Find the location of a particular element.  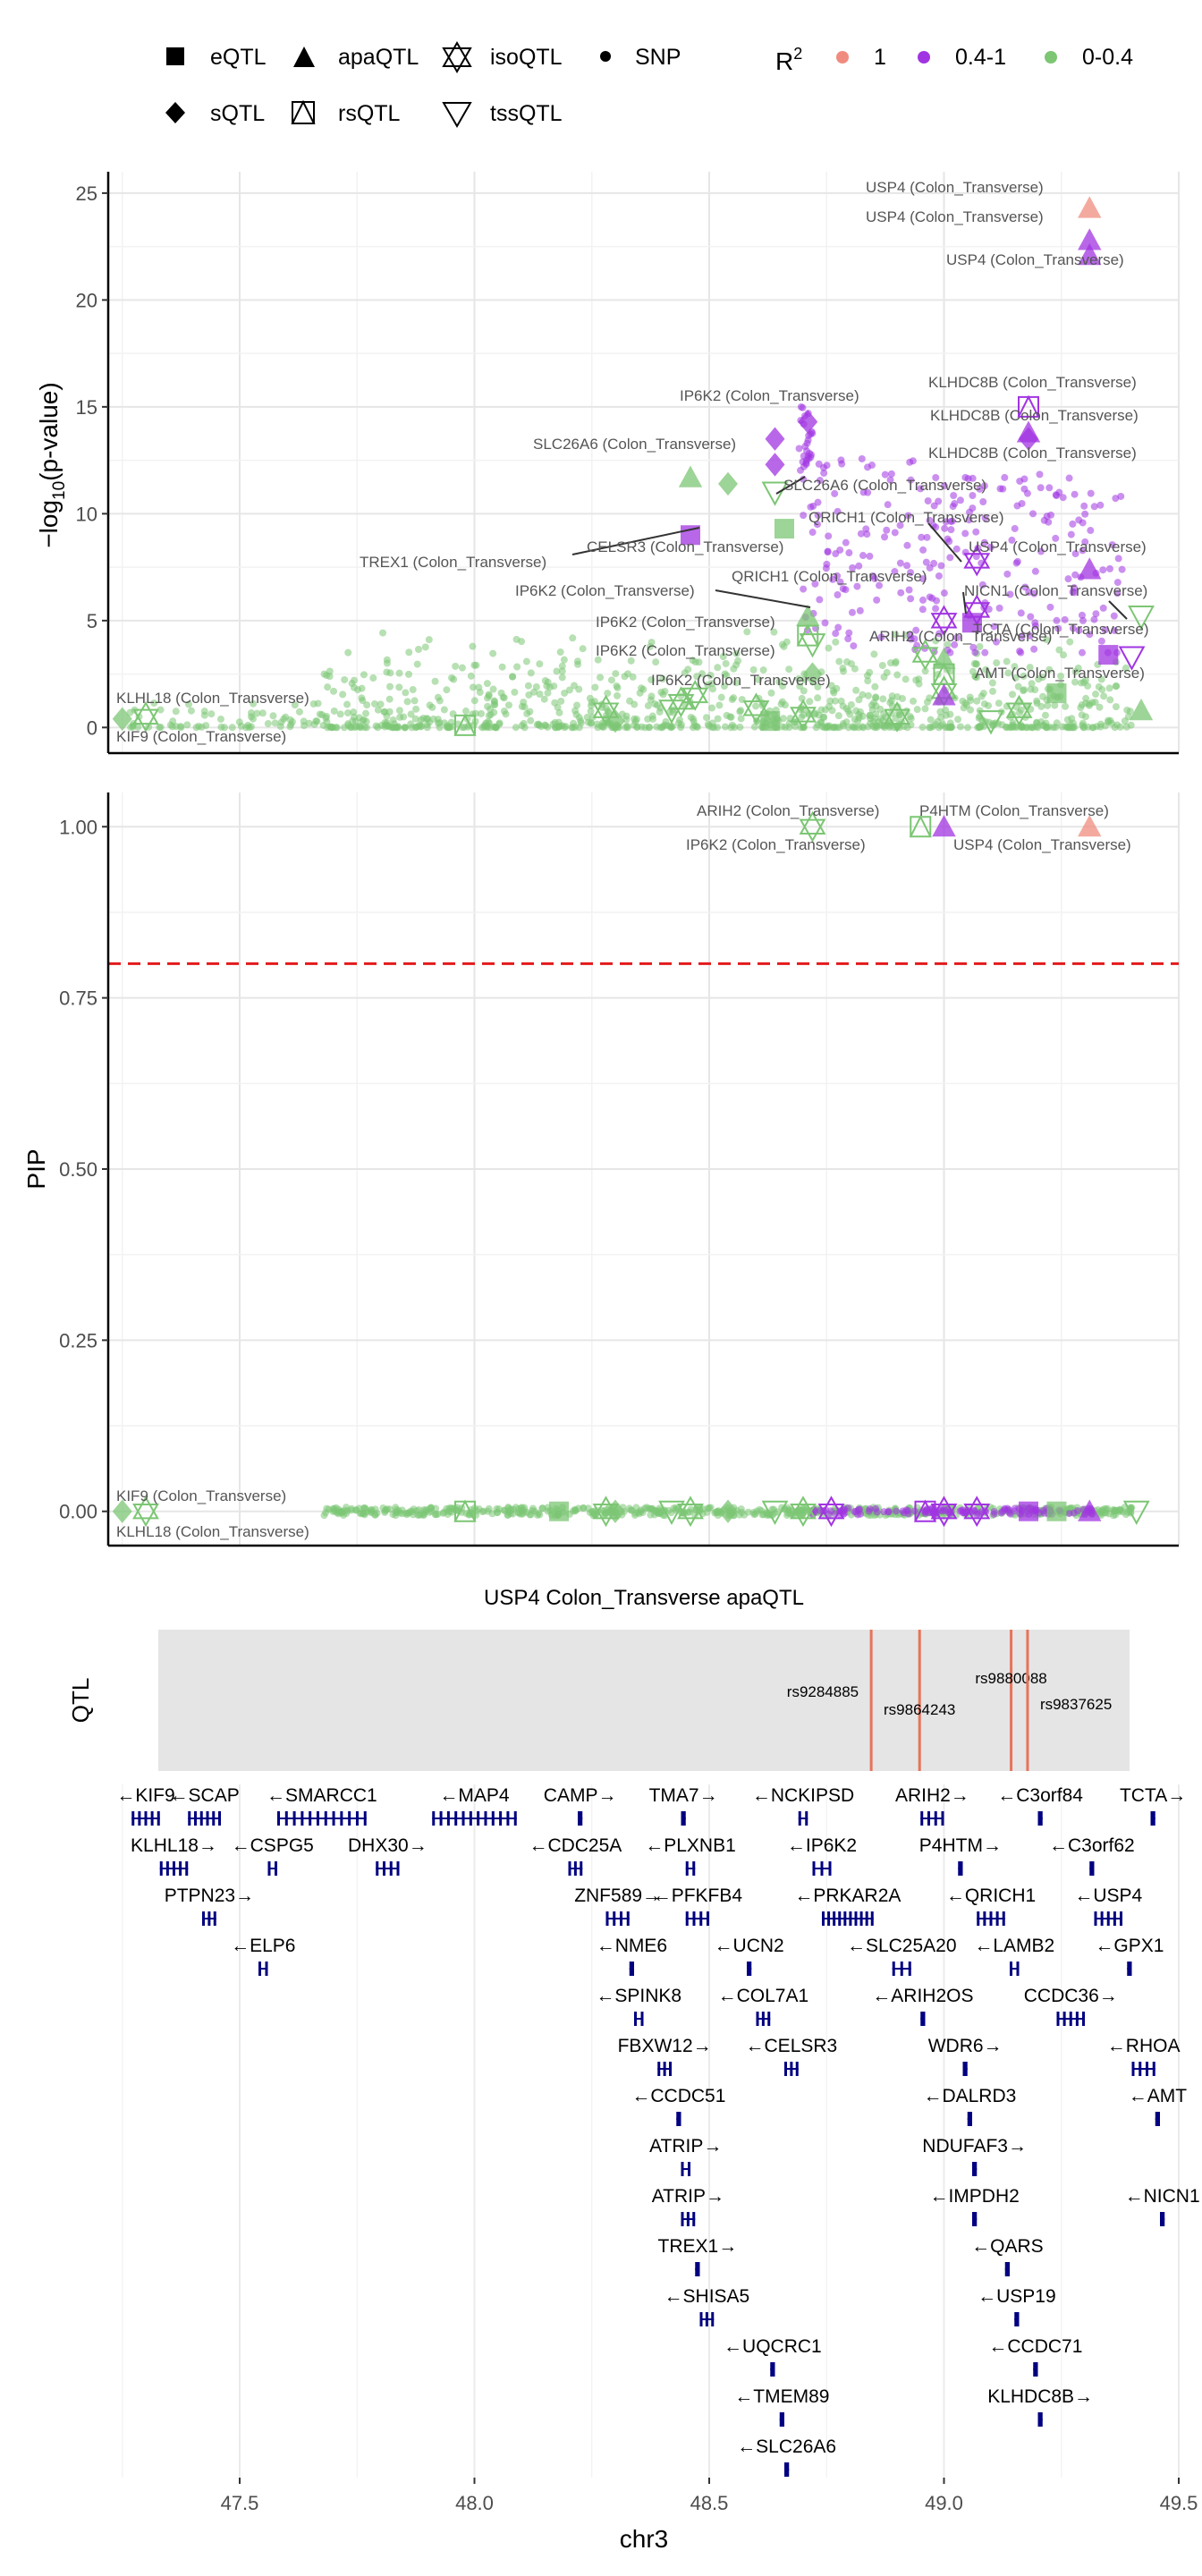

gene-label: ARIH2→ is located at coordinates (932, 1795).